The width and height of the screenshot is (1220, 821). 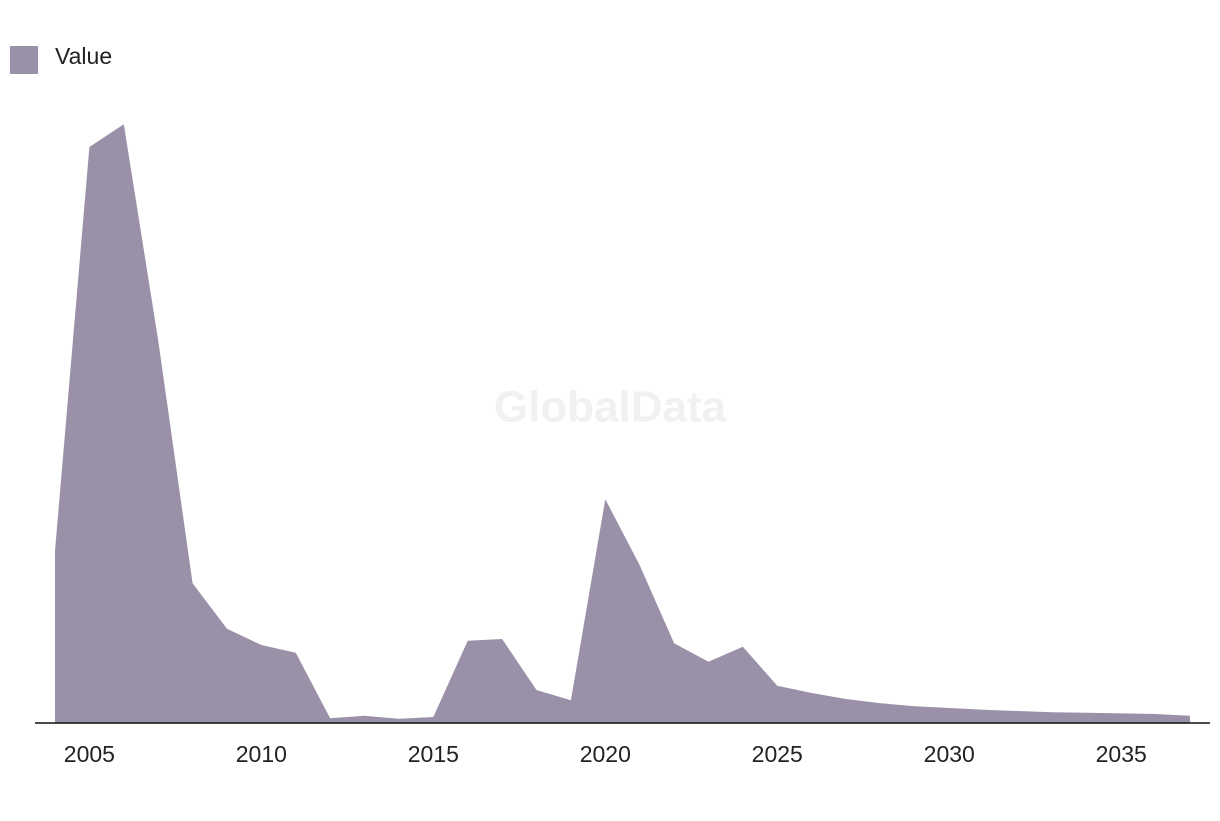 What do you see at coordinates (261, 754) in the screenshot?
I see `x-tick-label: 2010` at bounding box center [261, 754].